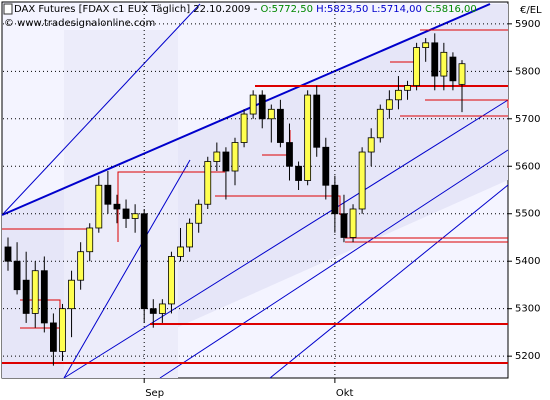 The height and width of the screenshot is (400, 550). I want to click on y-tick-label: 5500, so click(527, 214).